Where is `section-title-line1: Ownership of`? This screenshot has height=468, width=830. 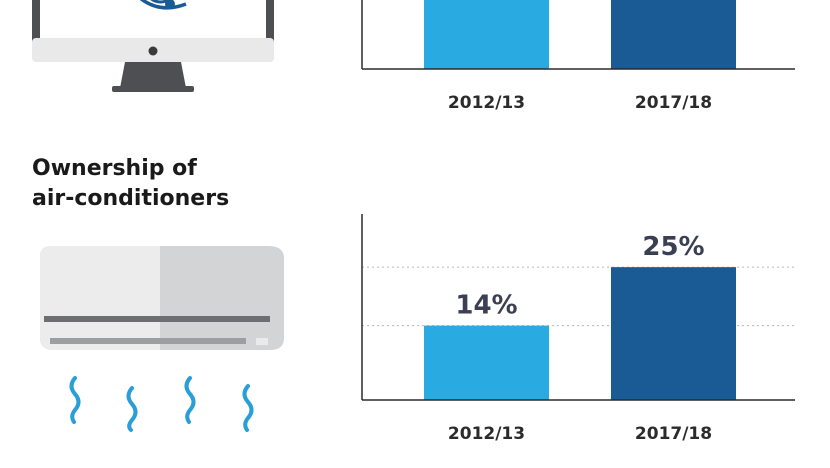
section-title-line1: Ownership of is located at coordinates (114, 168).